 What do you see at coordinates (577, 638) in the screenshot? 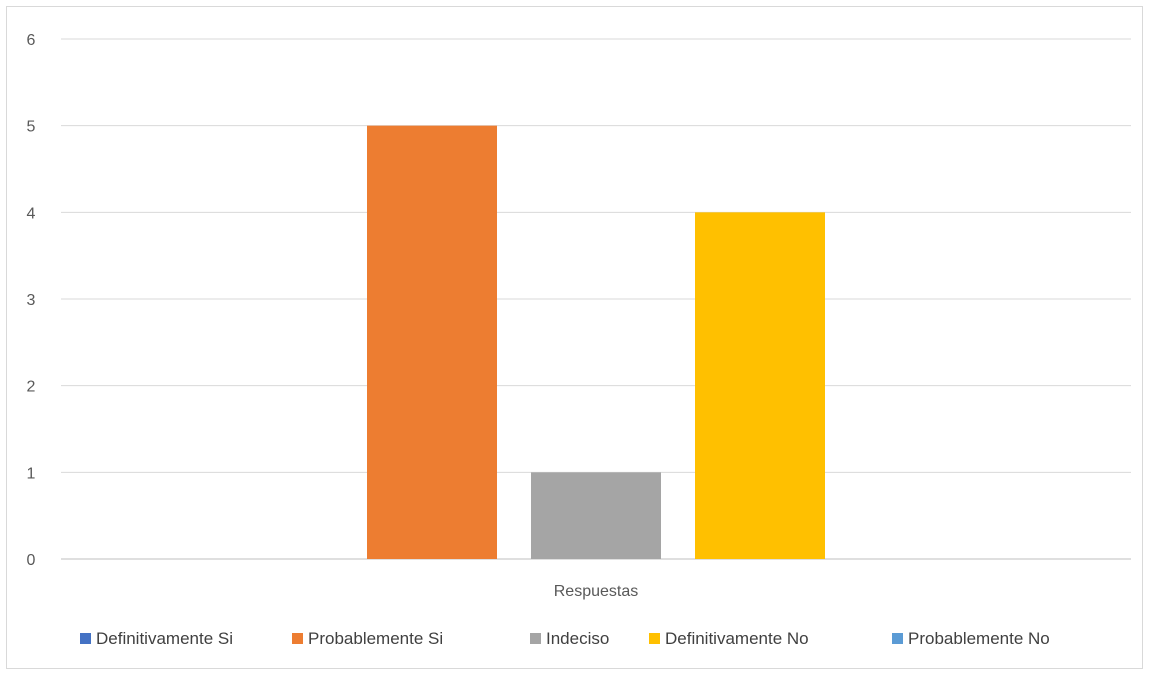
I see `legend-label: Indeciso` at bounding box center [577, 638].